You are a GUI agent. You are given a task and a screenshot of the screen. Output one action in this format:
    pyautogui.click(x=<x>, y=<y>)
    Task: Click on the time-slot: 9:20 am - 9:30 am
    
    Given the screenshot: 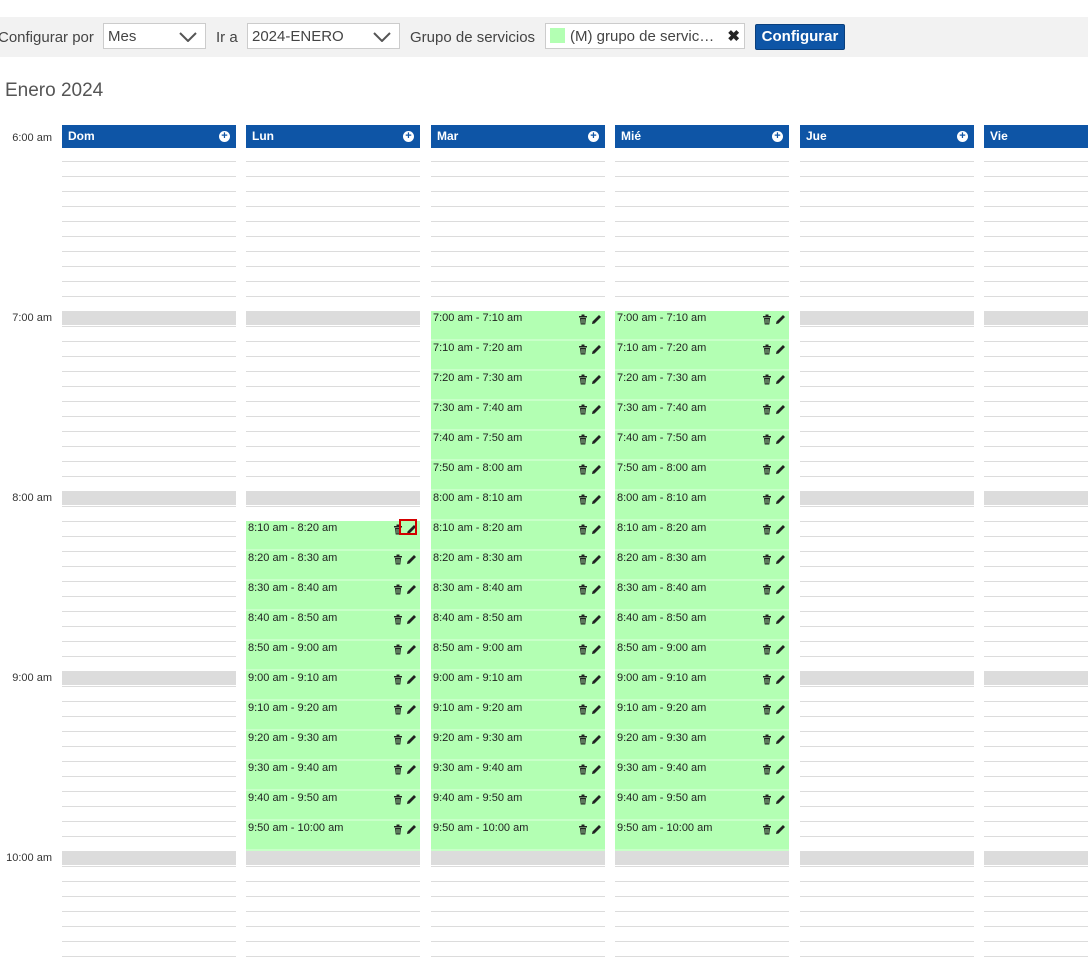 What is the action you would take?
    pyautogui.click(x=518, y=746)
    